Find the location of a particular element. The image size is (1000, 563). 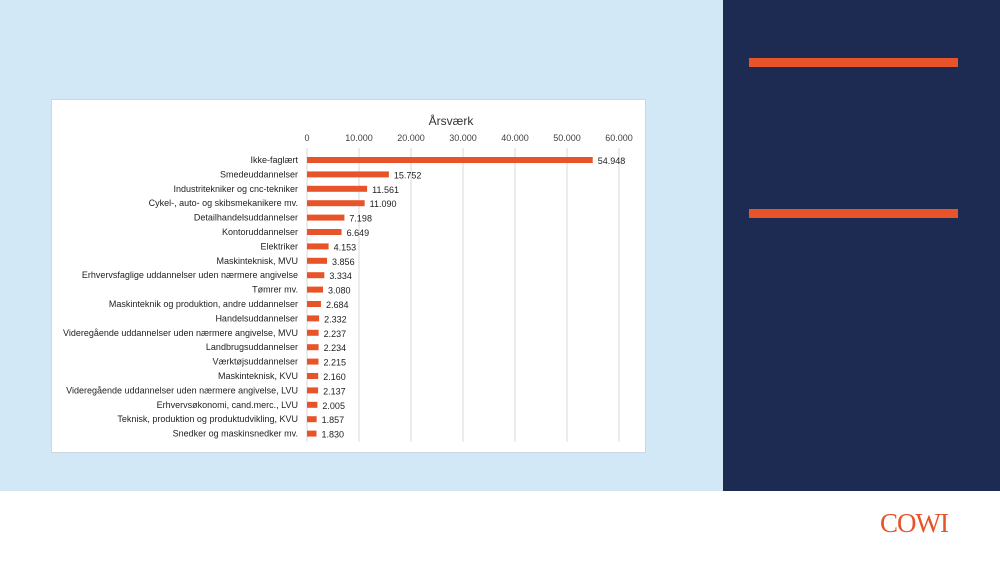

accent-bar-middle is located at coordinates (853, 213).